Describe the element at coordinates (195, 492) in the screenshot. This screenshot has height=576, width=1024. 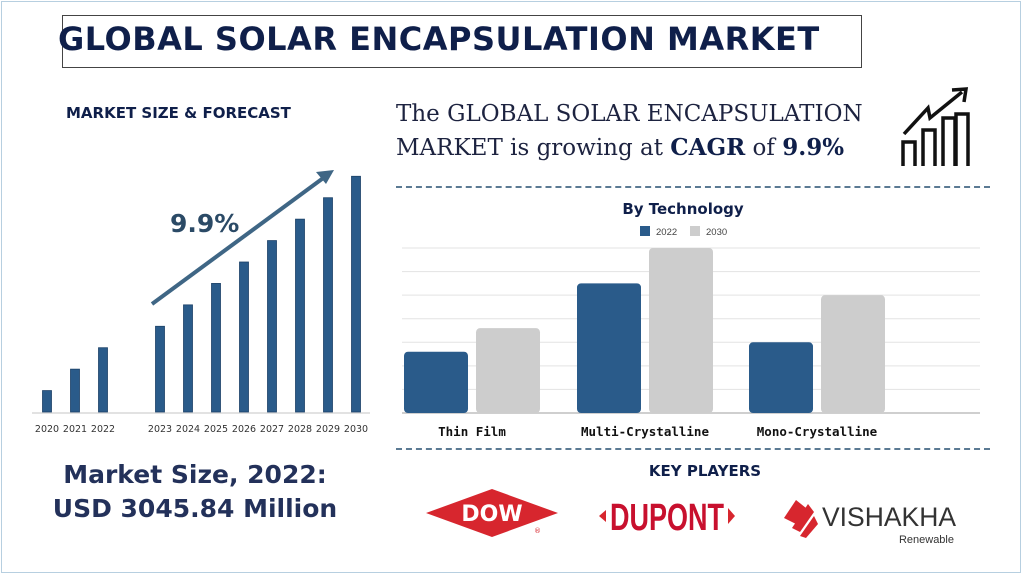
I see `market-size: Market Size, 2022: USD 3045.84 Million` at that location.